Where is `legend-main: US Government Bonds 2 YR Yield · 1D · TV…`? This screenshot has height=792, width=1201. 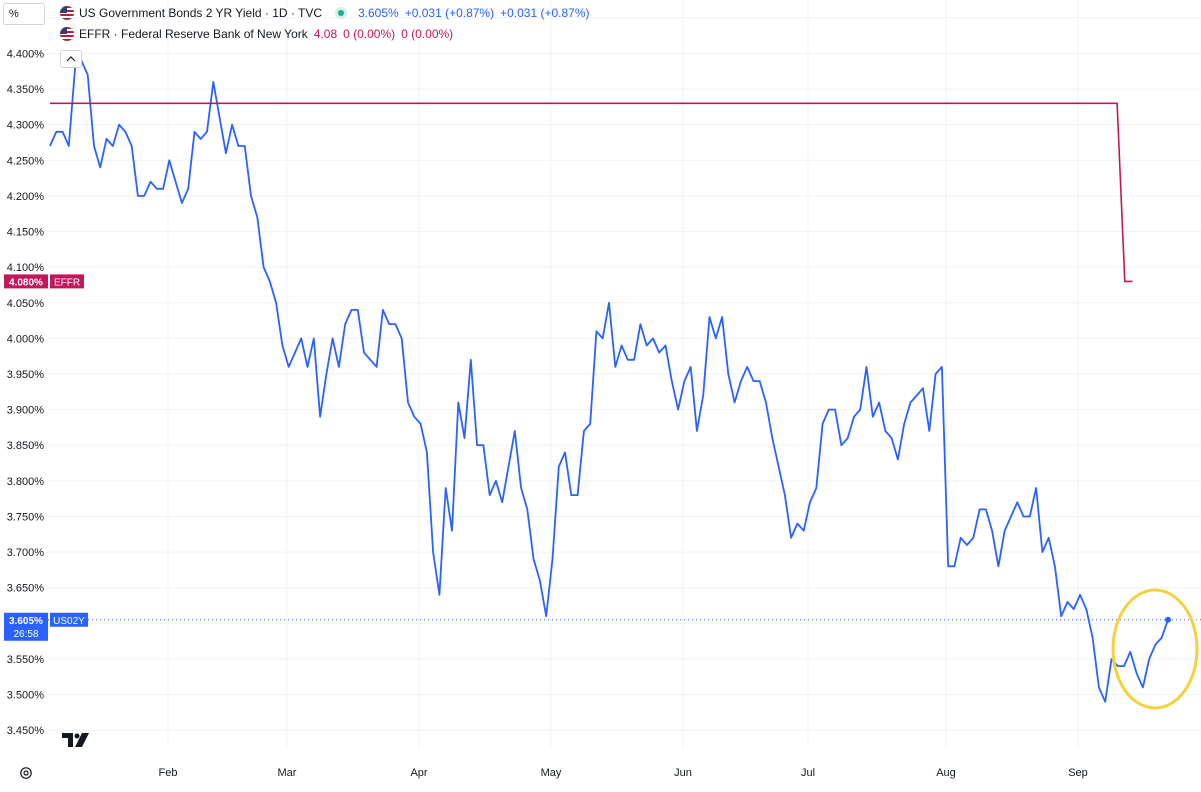 legend-main: US Government Bonds 2 YR Yield · 1D · TV… is located at coordinates (328, 13).